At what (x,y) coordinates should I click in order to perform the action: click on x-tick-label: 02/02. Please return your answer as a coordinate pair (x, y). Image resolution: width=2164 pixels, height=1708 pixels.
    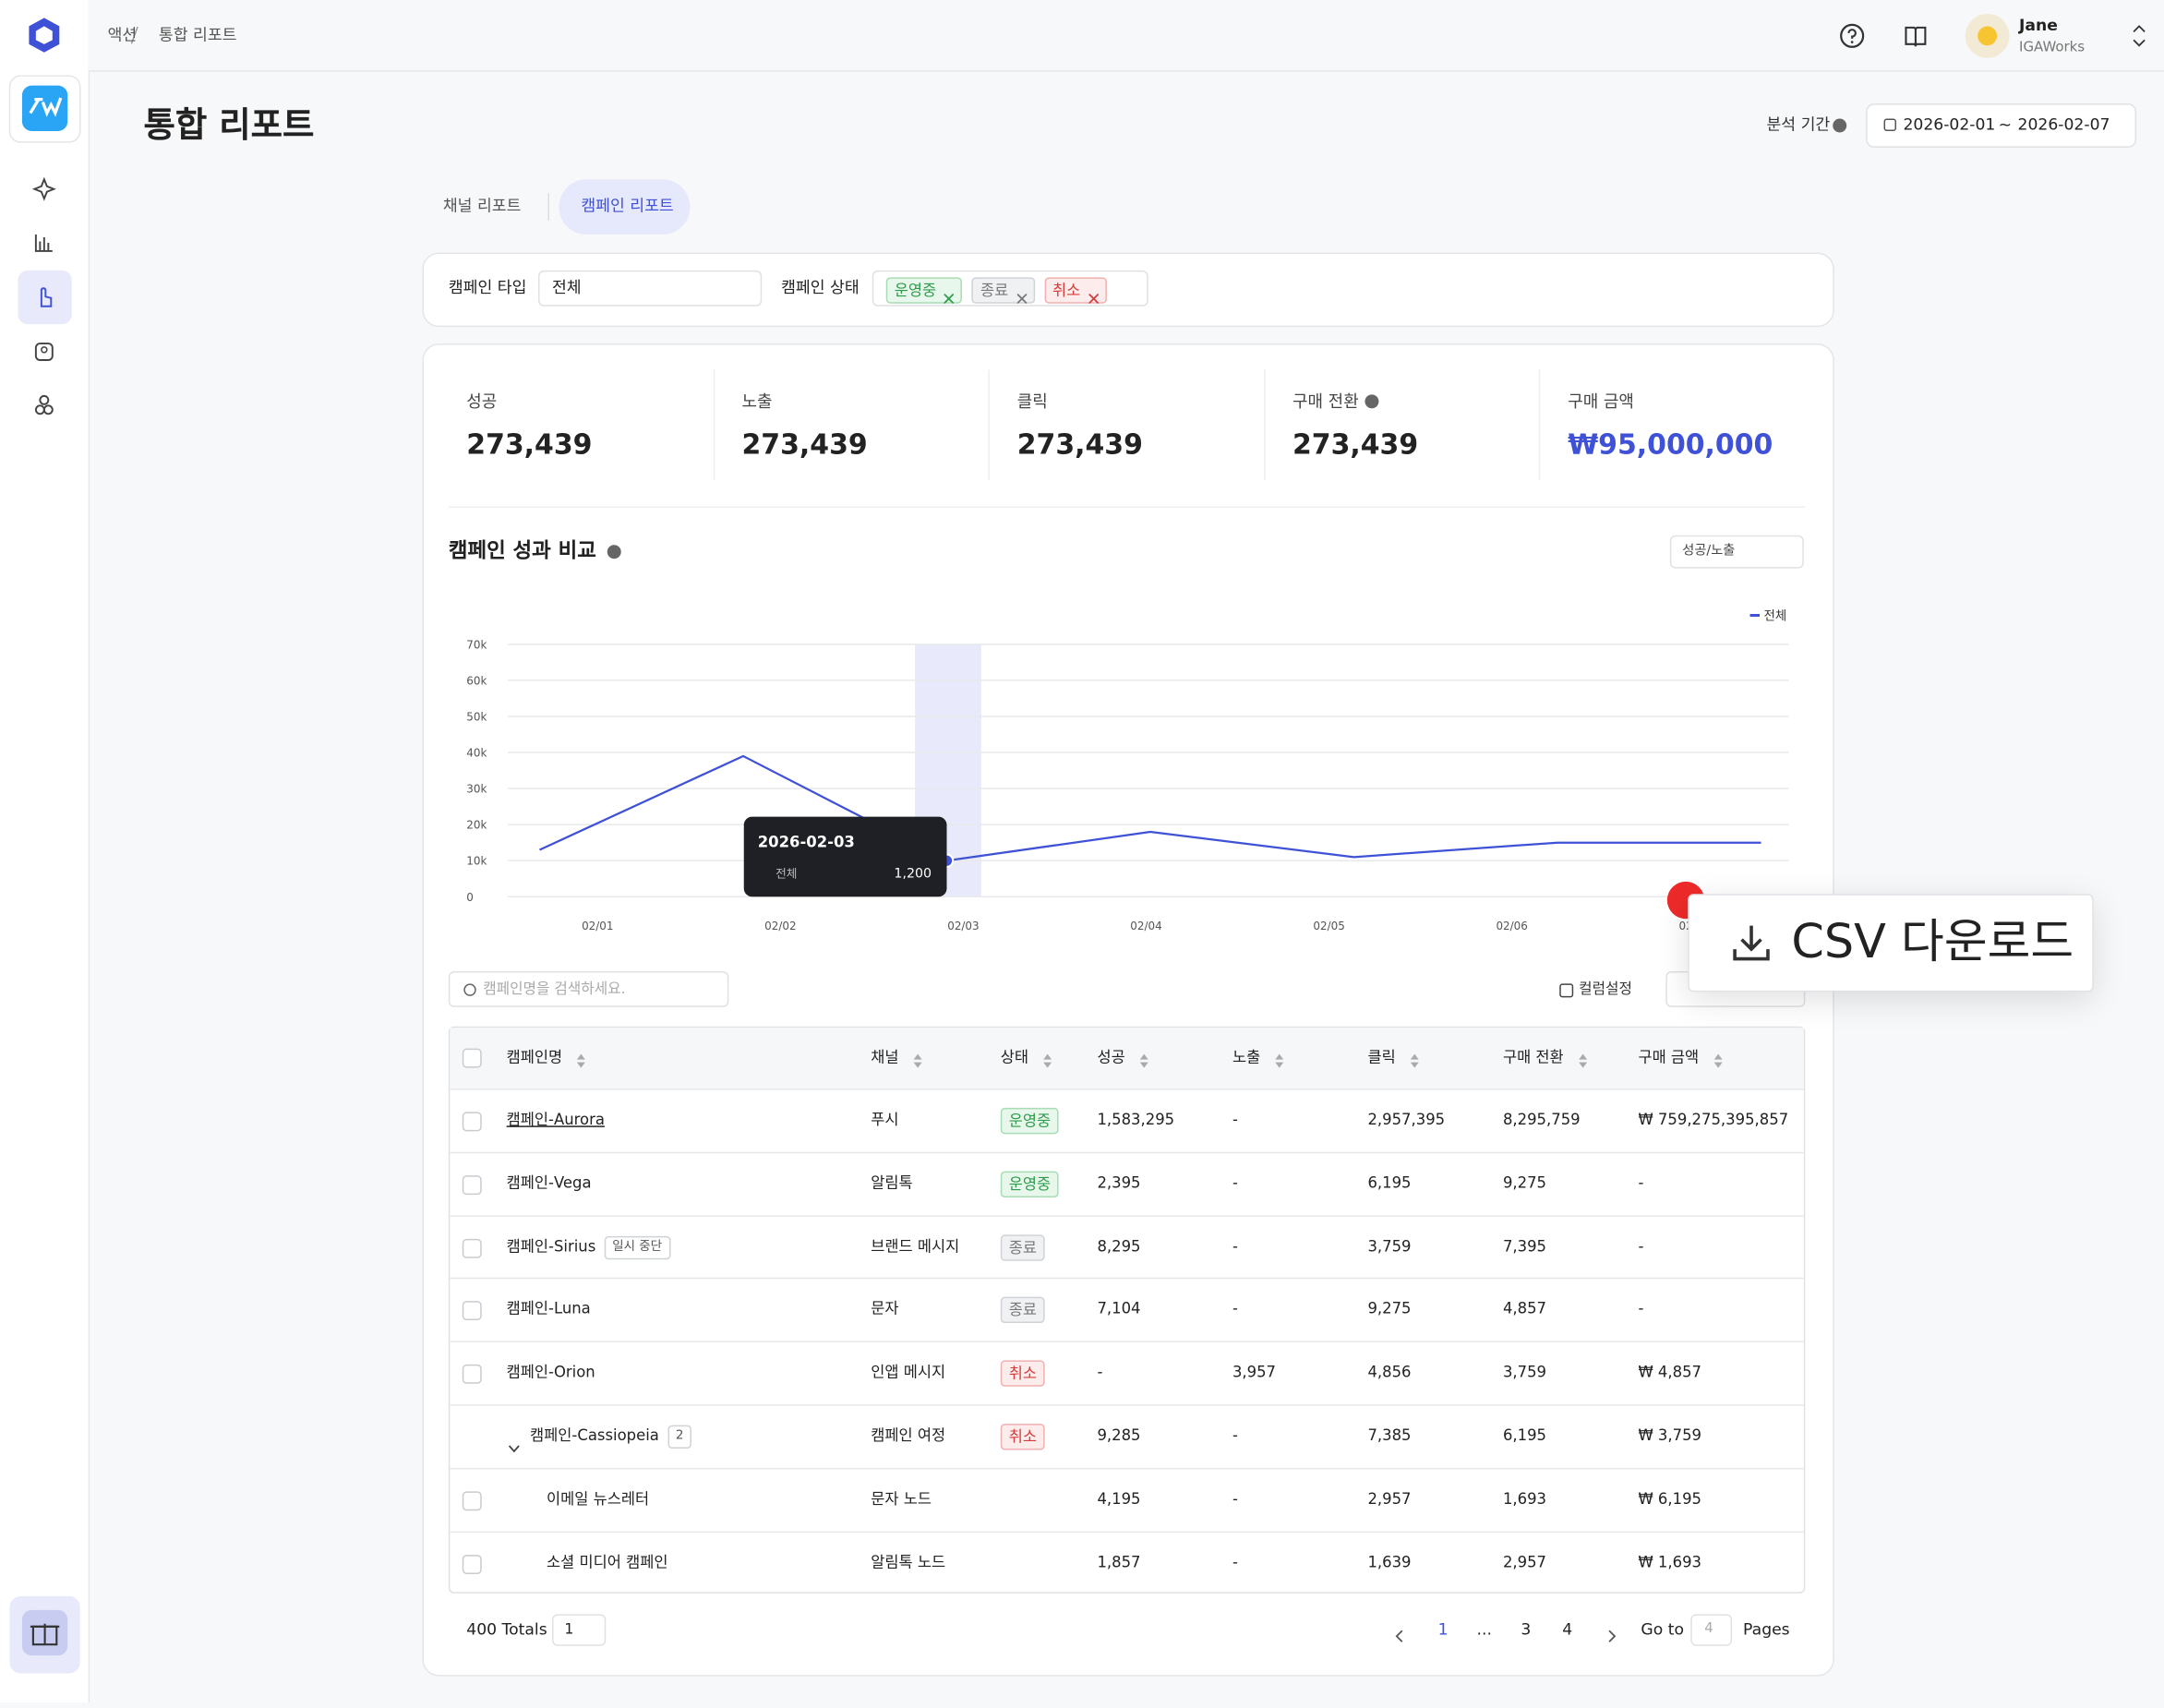
    Looking at the image, I should click on (780, 926).